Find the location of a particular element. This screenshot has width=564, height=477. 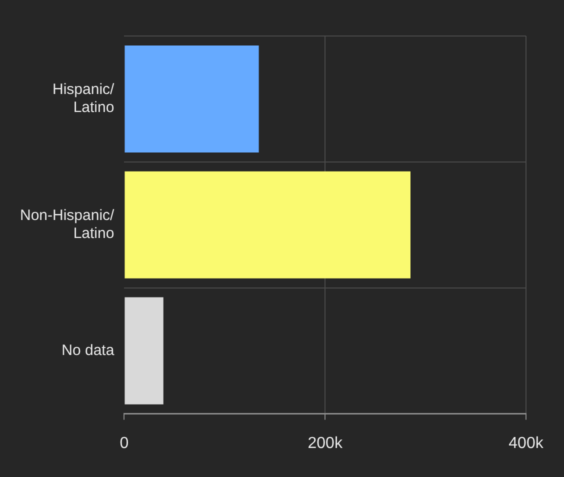

x-tick-label: 0 is located at coordinates (124, 443).